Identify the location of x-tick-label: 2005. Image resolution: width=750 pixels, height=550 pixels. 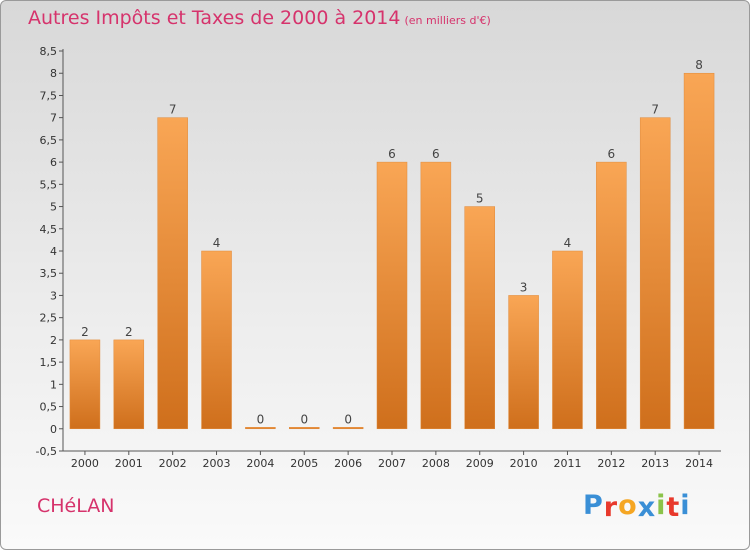
(304, 463).